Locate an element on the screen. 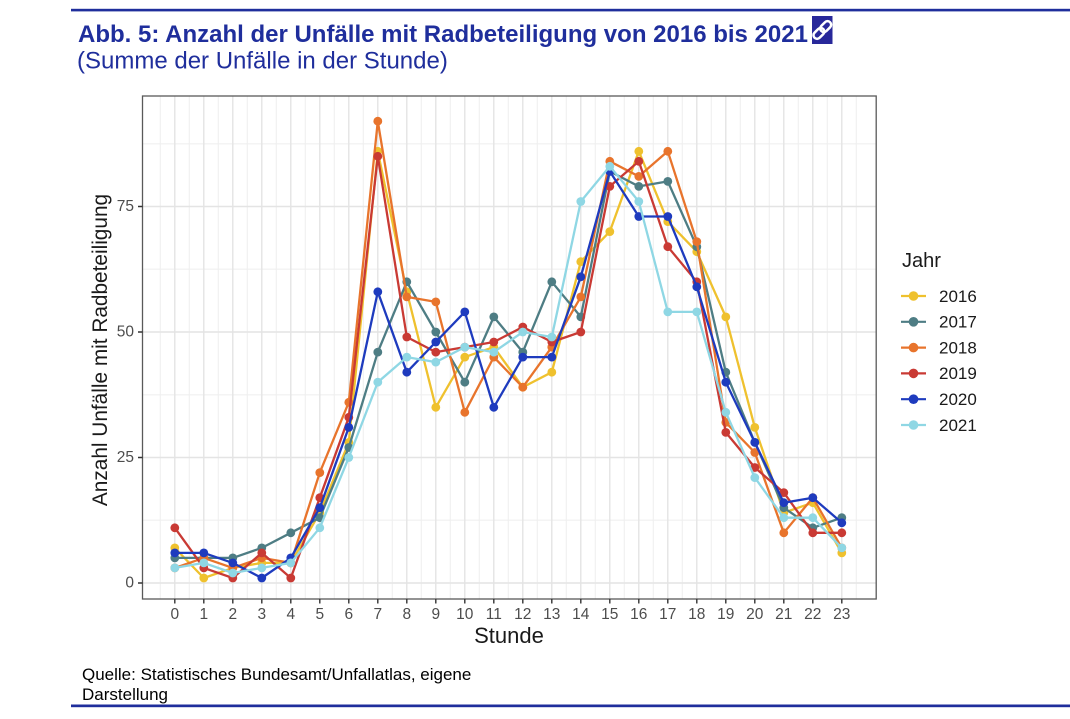  svg-text: 11 is located at coordinates (494, 614).